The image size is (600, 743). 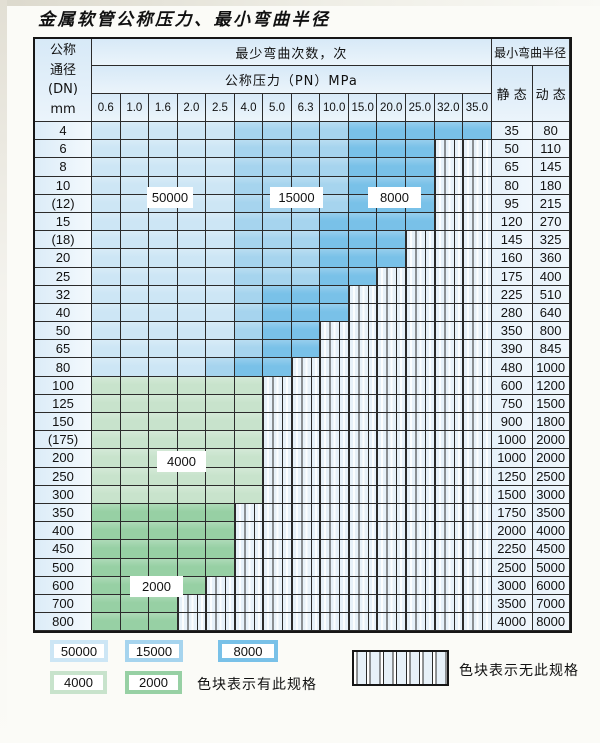 What do you see at coordinates (551, 549) in the screenshot?
I see `dynamic-cell: 4500` at bounding box center [551, 549].